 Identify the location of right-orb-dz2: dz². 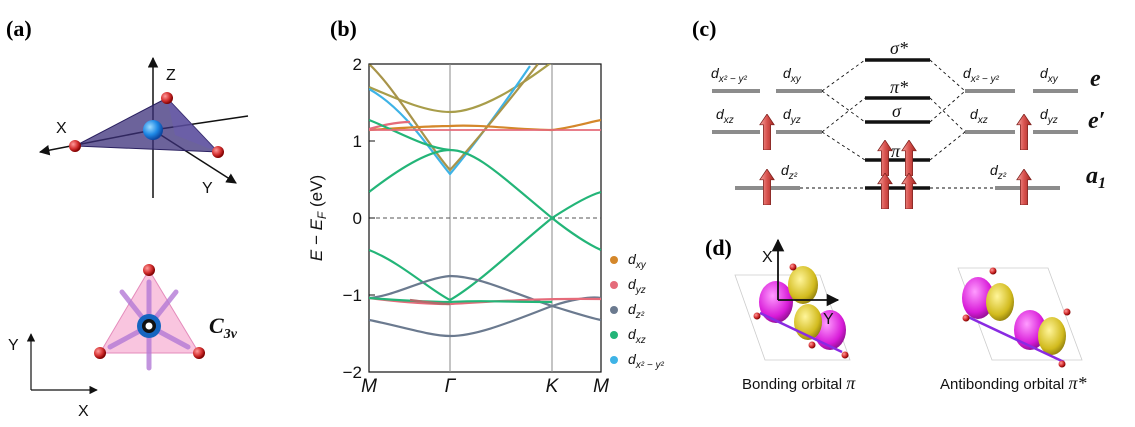
(998, 172).